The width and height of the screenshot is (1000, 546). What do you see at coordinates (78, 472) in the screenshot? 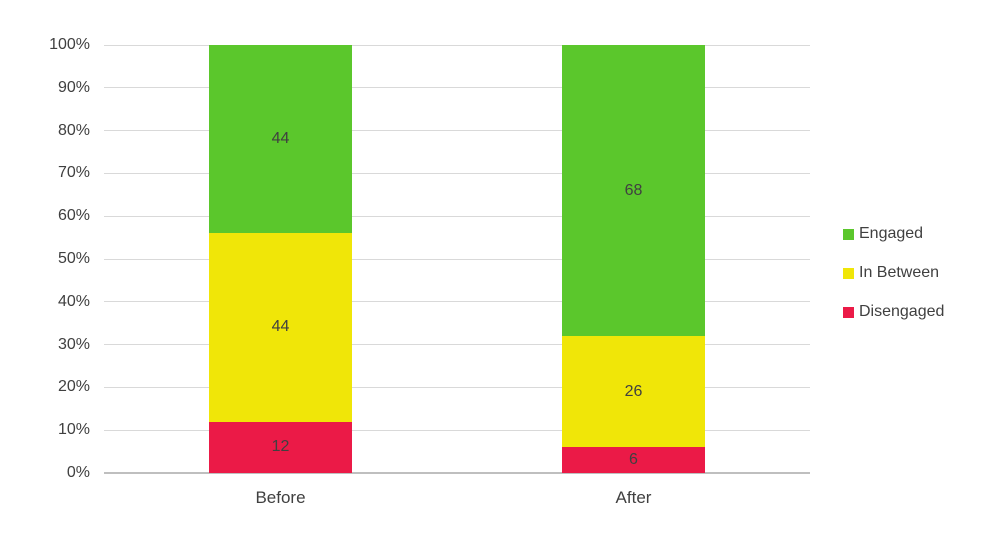
I see `y-axis-tick-label: 0%` at bounding box center [78, 472].